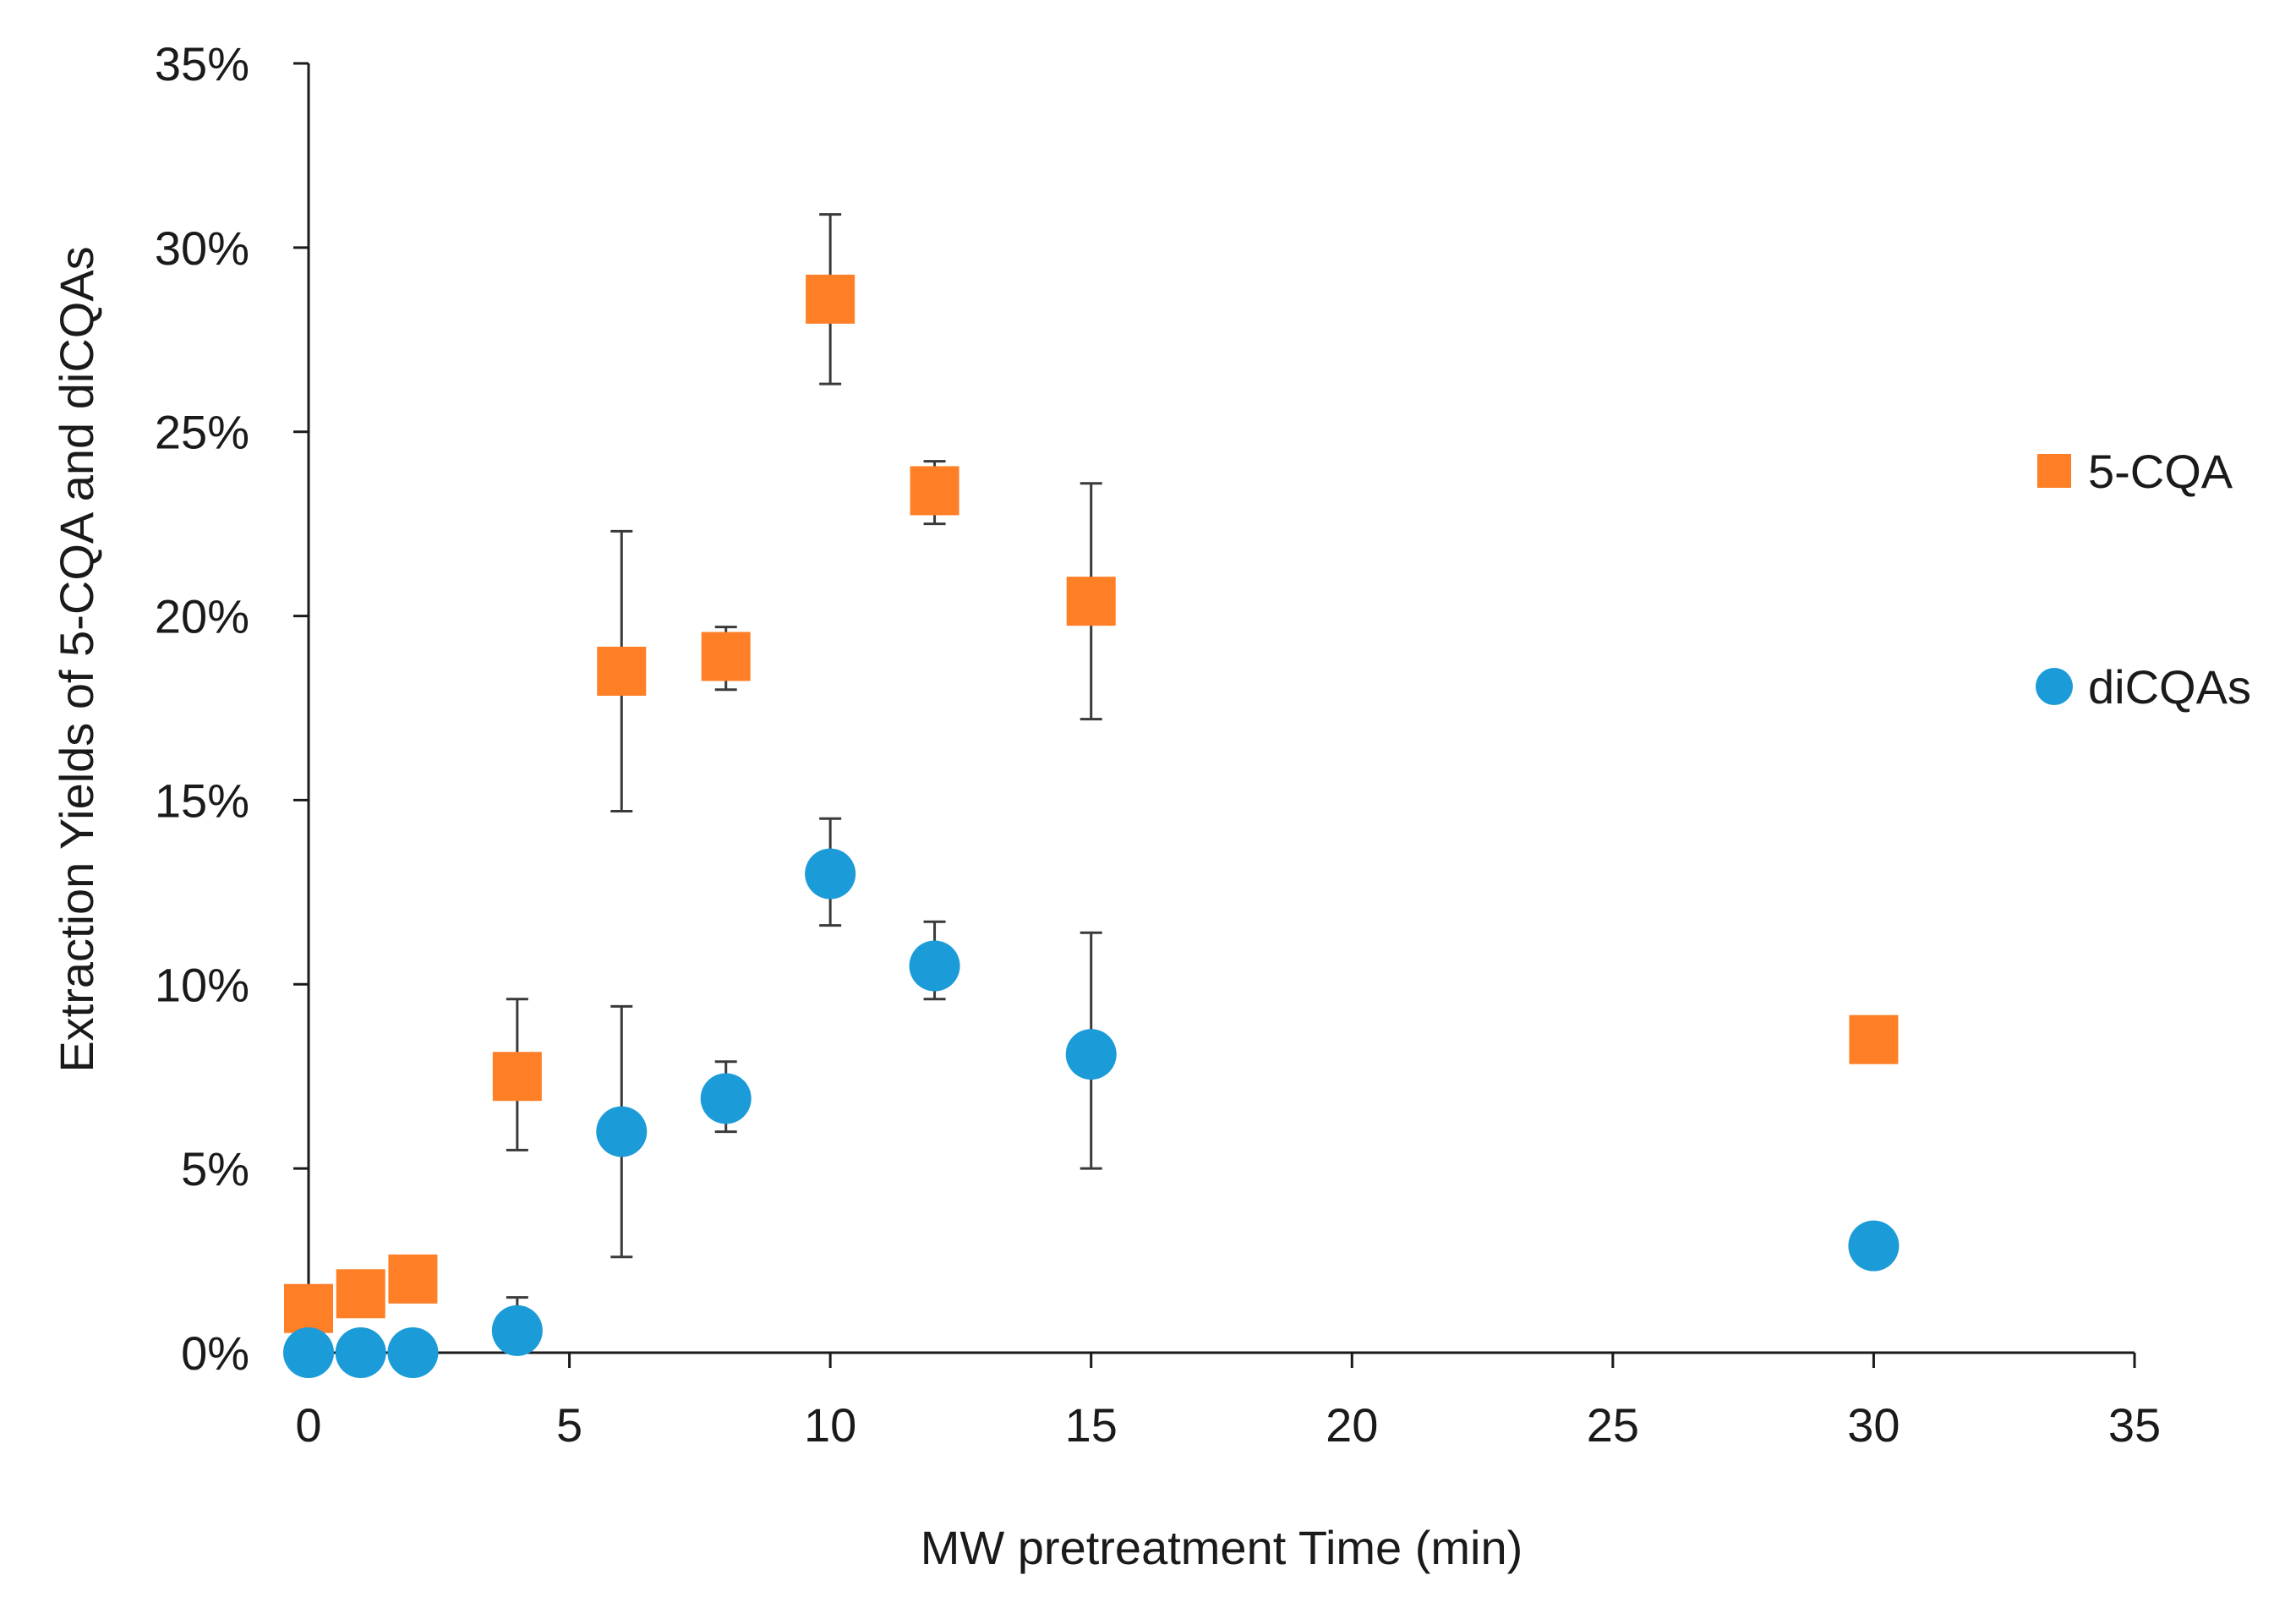 This screenshot has width=2296, height=1608. Describe the element at coordinates (830, 1425) in the screenshot. I see `x-tick-label: 10` at that location.